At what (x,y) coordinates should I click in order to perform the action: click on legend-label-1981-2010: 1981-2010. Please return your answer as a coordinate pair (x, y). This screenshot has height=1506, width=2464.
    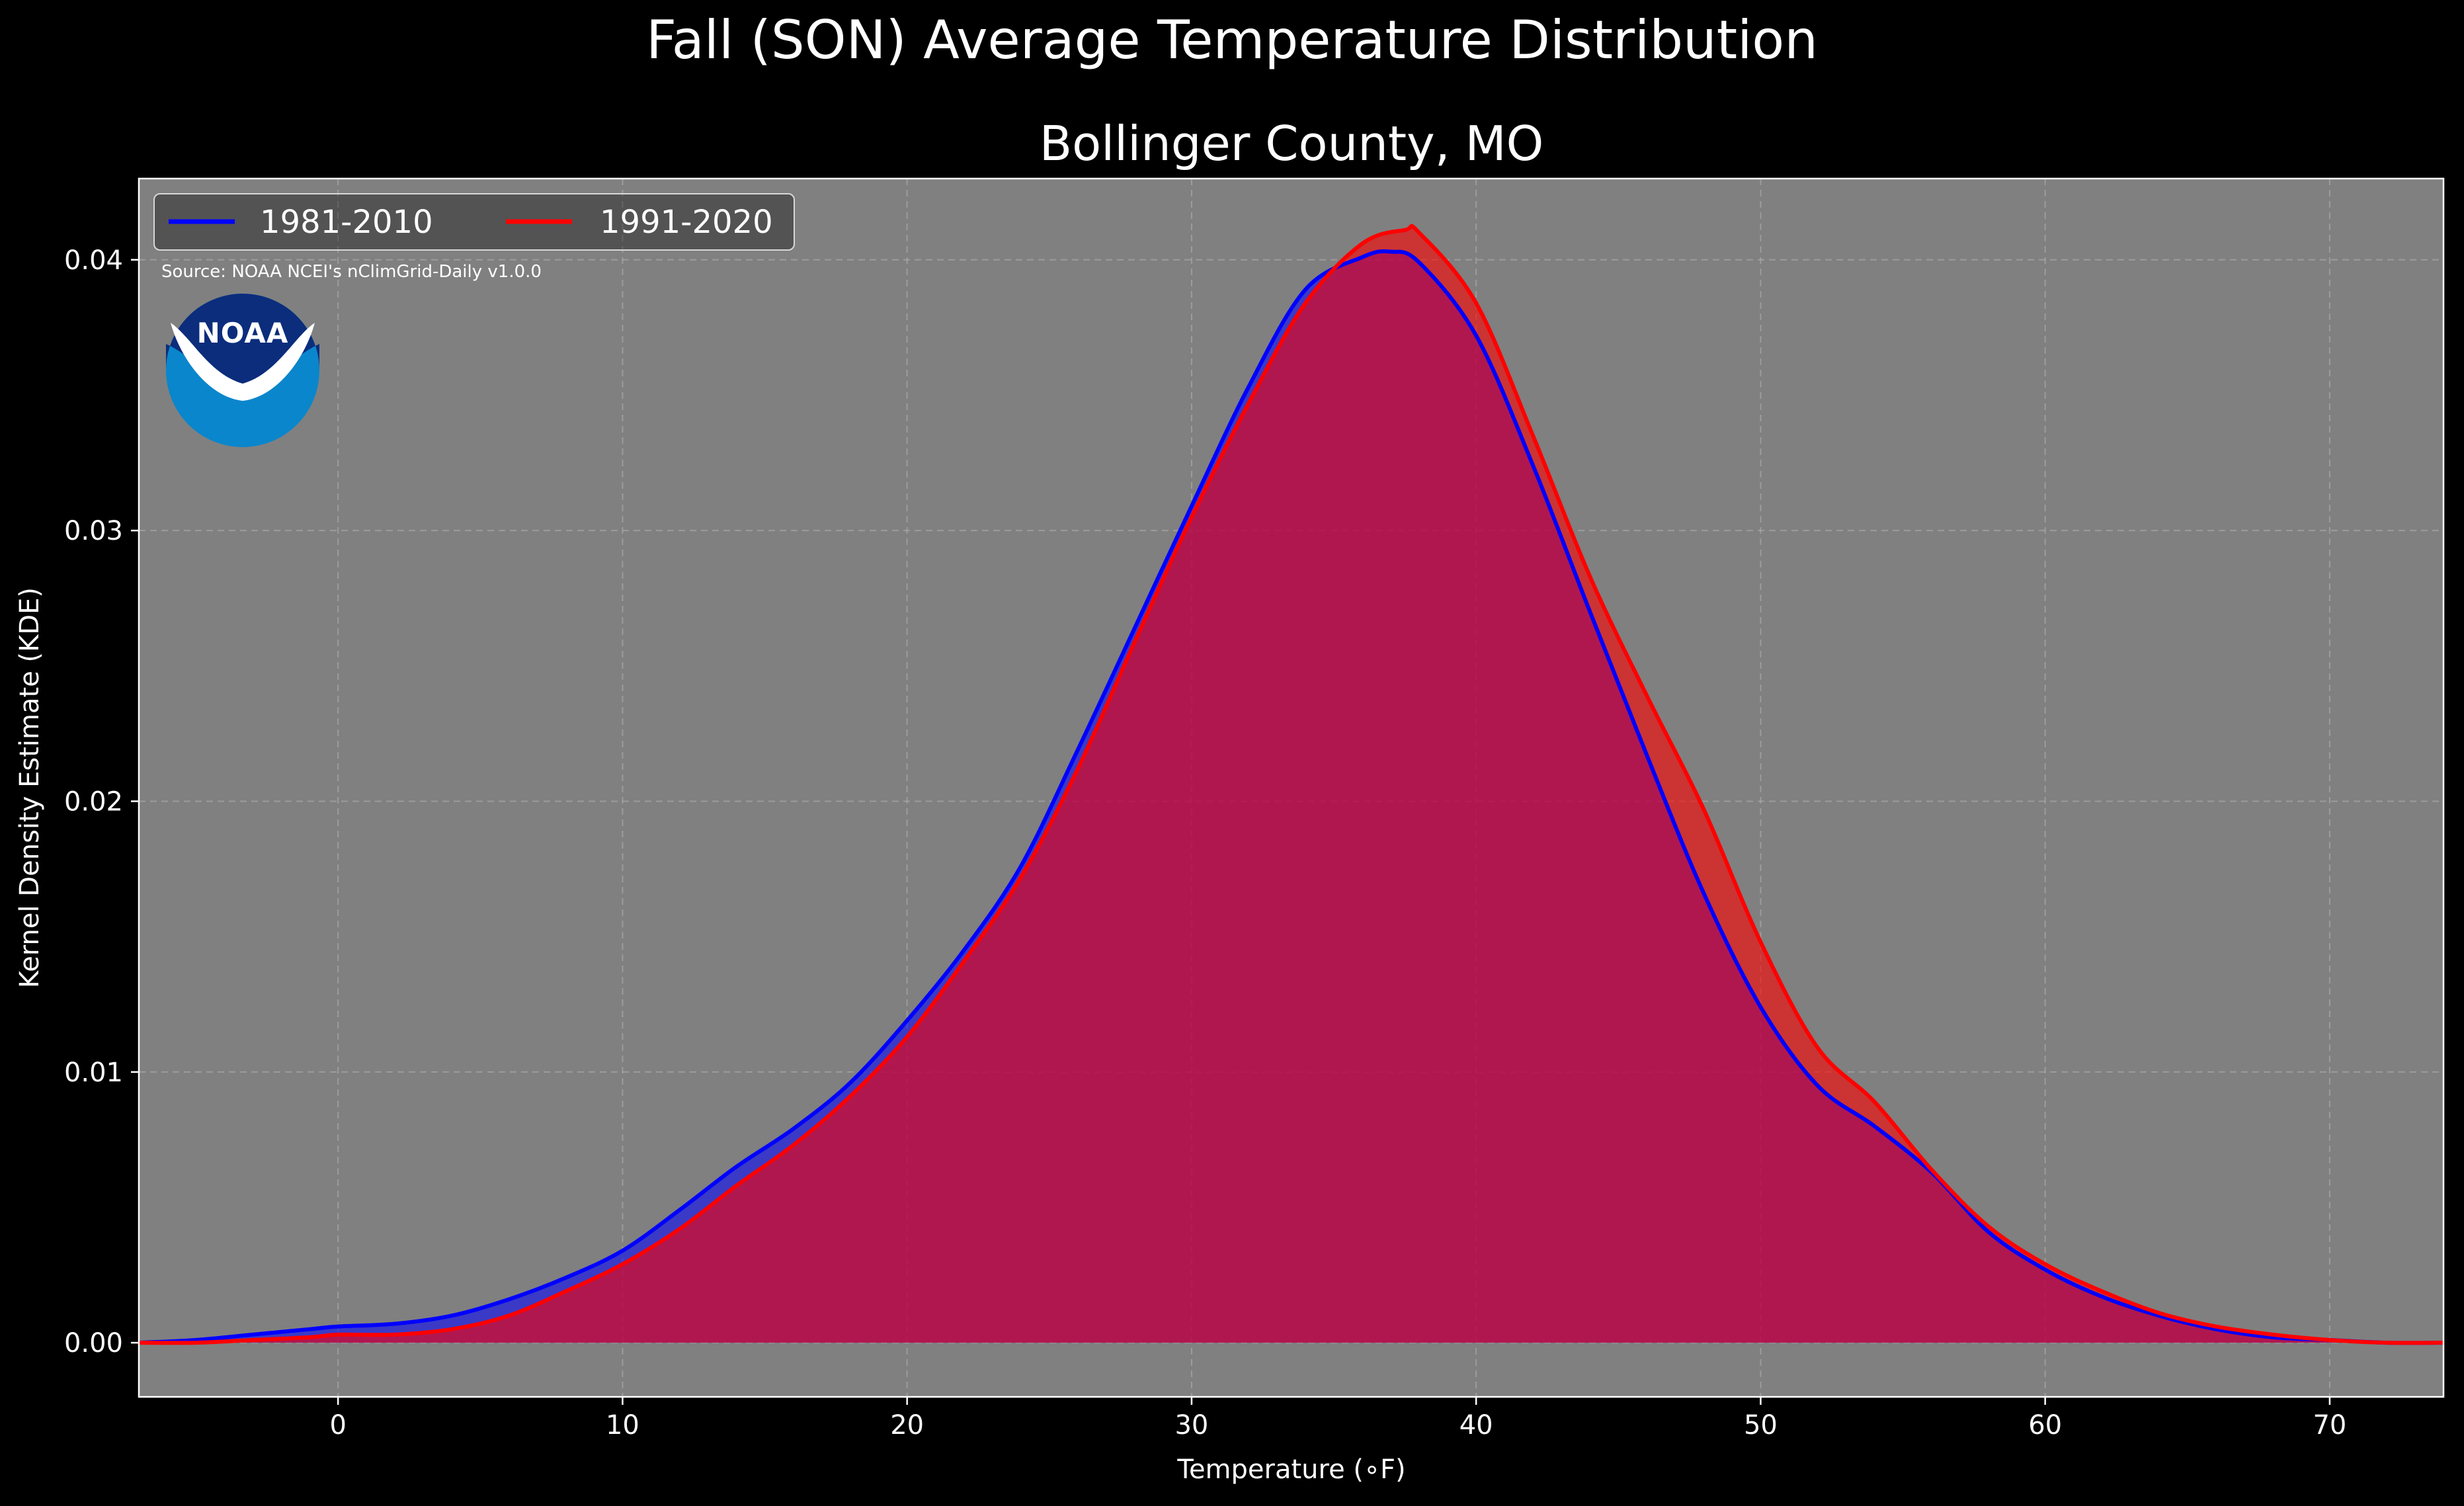
    Looking at the image, I should click on (346, 222).